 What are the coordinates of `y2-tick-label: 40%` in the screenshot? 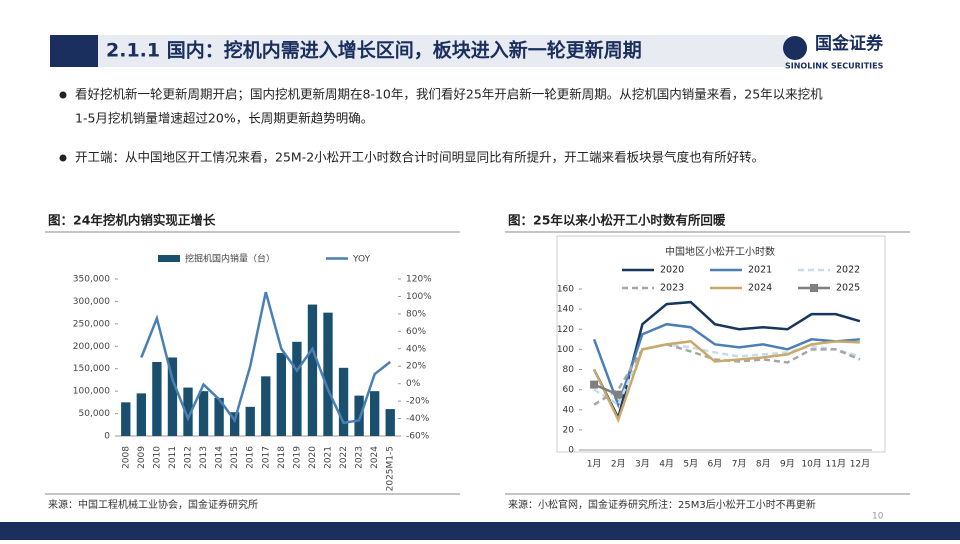 It's located at (416, 349).